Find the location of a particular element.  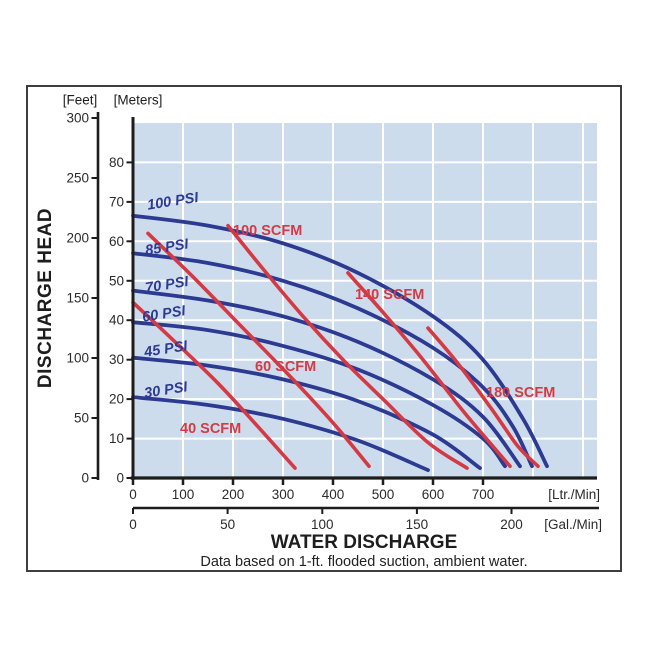

curve-label-85-psi: 85 PSI is located at coordinates (167, 247).